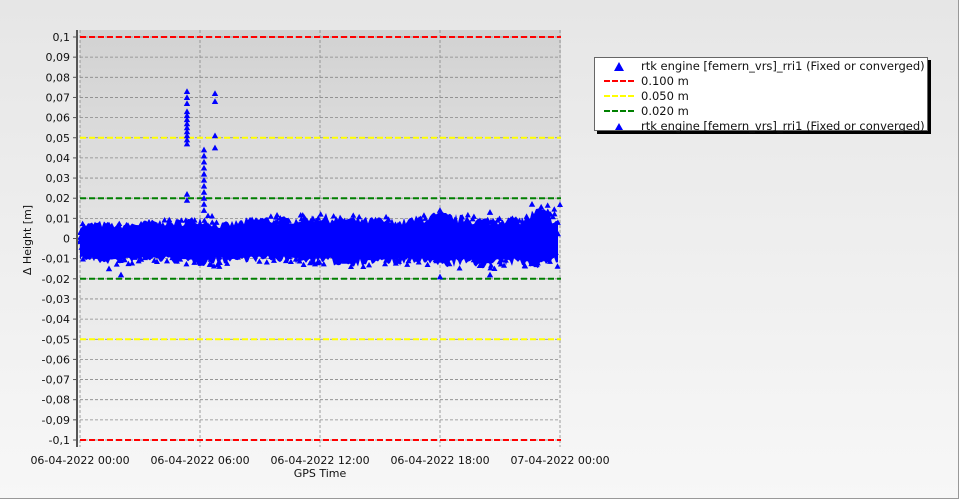  Describe the element at coordinates (56, 279) in the screenshot. I see `y-tick-label: -0,02` at that location.